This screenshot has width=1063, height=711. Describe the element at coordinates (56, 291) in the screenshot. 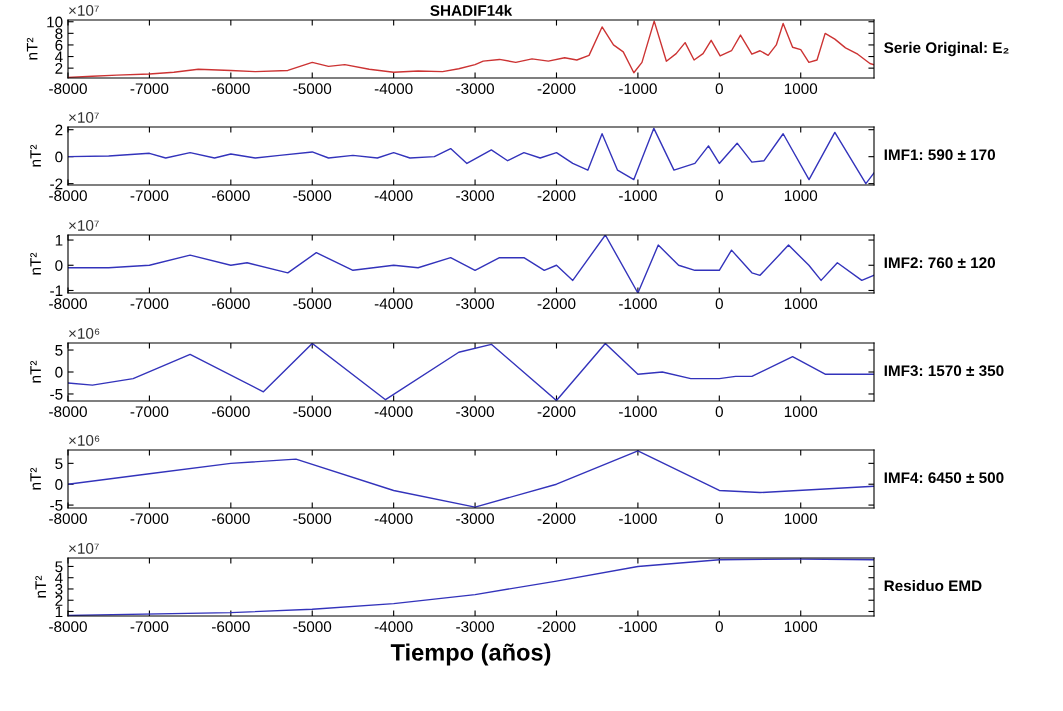

I see `y-tick-label: -1` at that location.